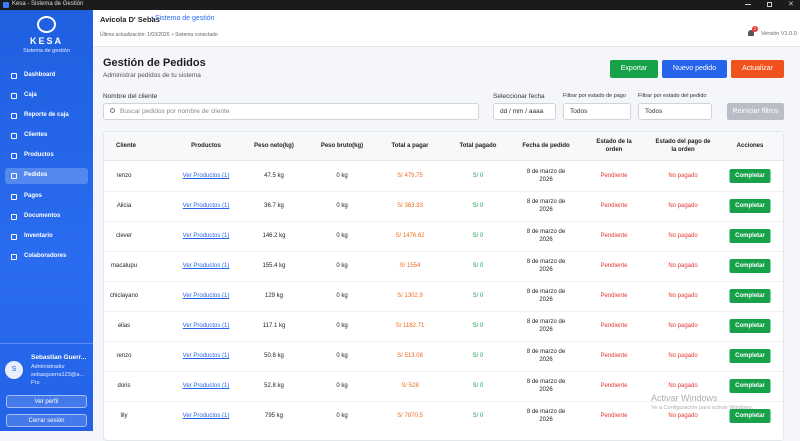 Image resolution: width=800 pixels, height=441 pixels. Describe the element at coordinates (206, 146) in the screenshot. I see `column-header: Productos` at that location.